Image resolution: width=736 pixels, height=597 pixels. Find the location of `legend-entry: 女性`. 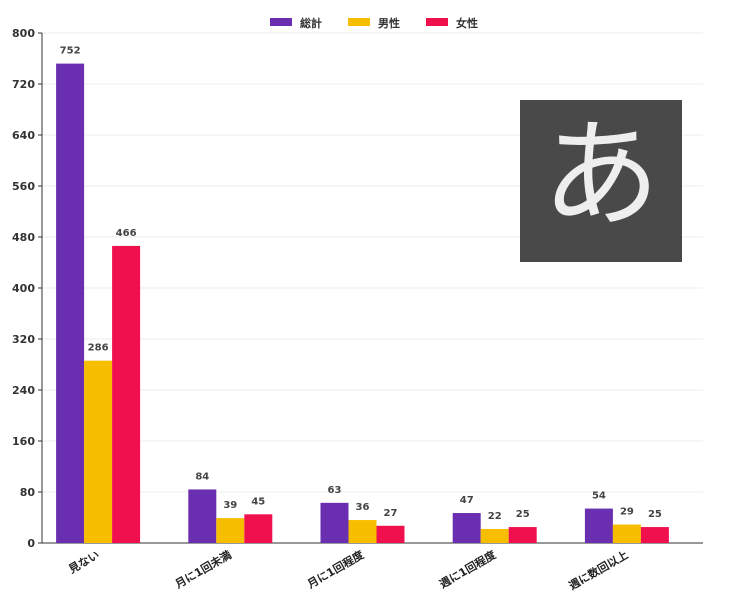

legend-entry: 女性 is located at coordinates (467, 23).